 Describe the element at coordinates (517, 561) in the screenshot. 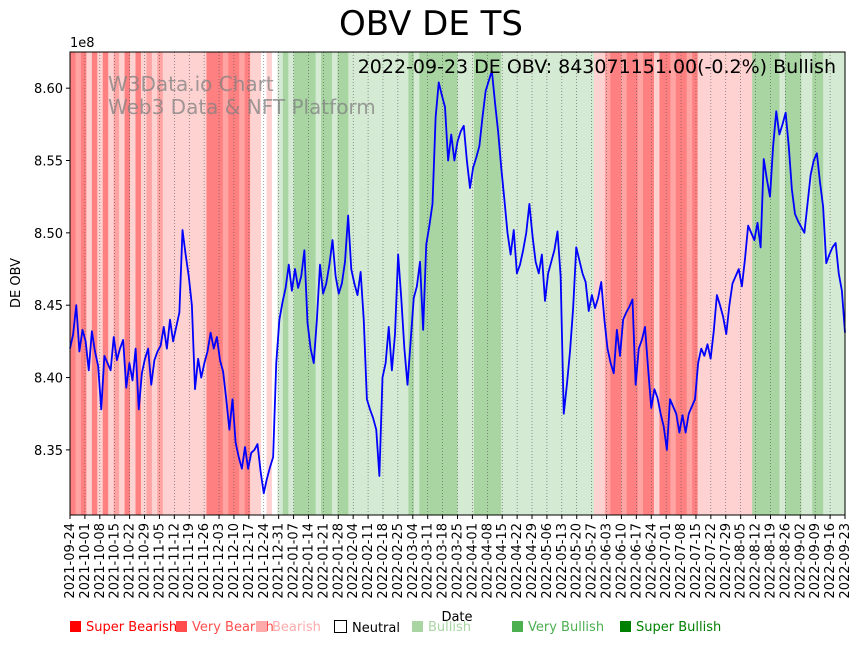

I see `x-tick-label-30: 2022-04-22` at that location.